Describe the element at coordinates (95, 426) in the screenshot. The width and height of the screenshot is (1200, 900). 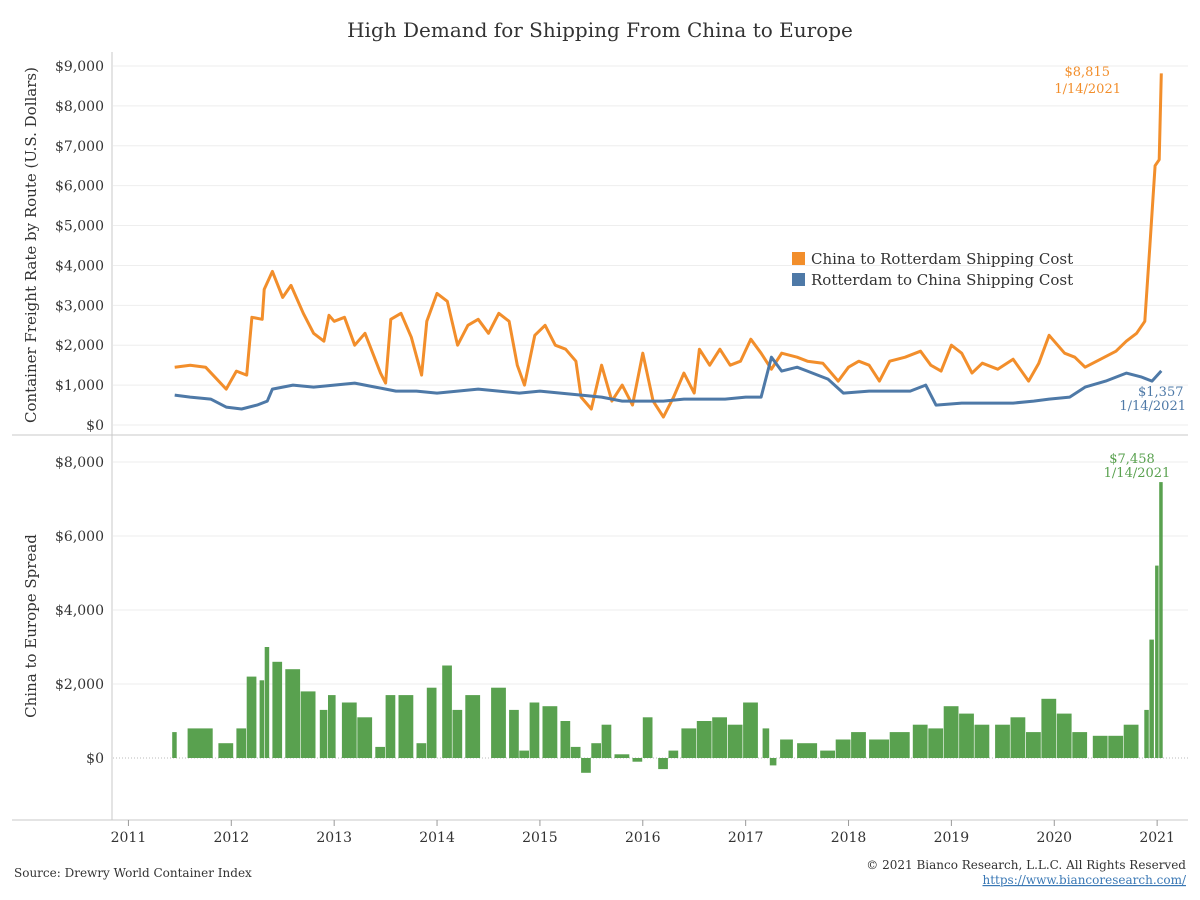
I see `top-y-tick-label: $0` at that location.